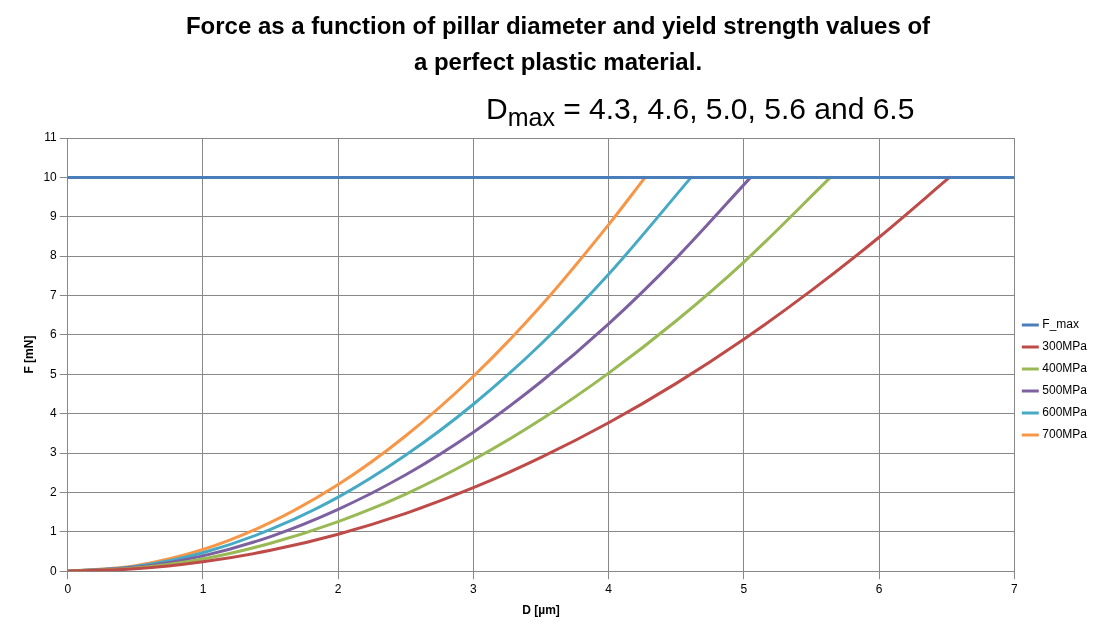 This screenshot has height=635, width=1115. I want to click on legend-label: 400MPa, so click(1065, 368).